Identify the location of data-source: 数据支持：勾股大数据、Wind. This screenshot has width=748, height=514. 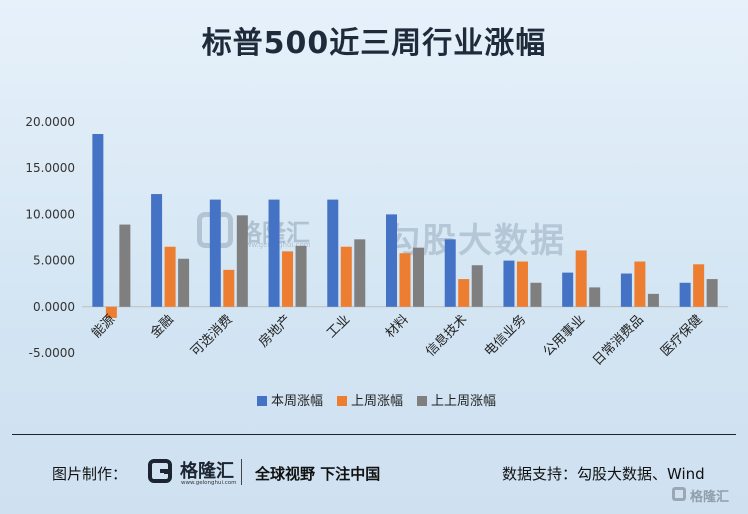
(603, 474).